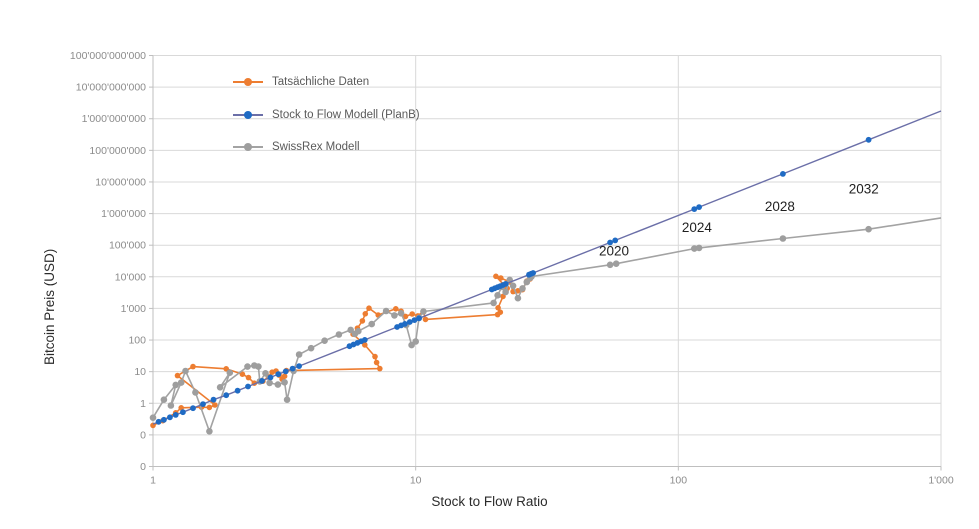  What do you see at coordinates (111, 88) in the screenshot?
I see `y-tick-label: 10'000'000'000` at bounding box center [111, 88].